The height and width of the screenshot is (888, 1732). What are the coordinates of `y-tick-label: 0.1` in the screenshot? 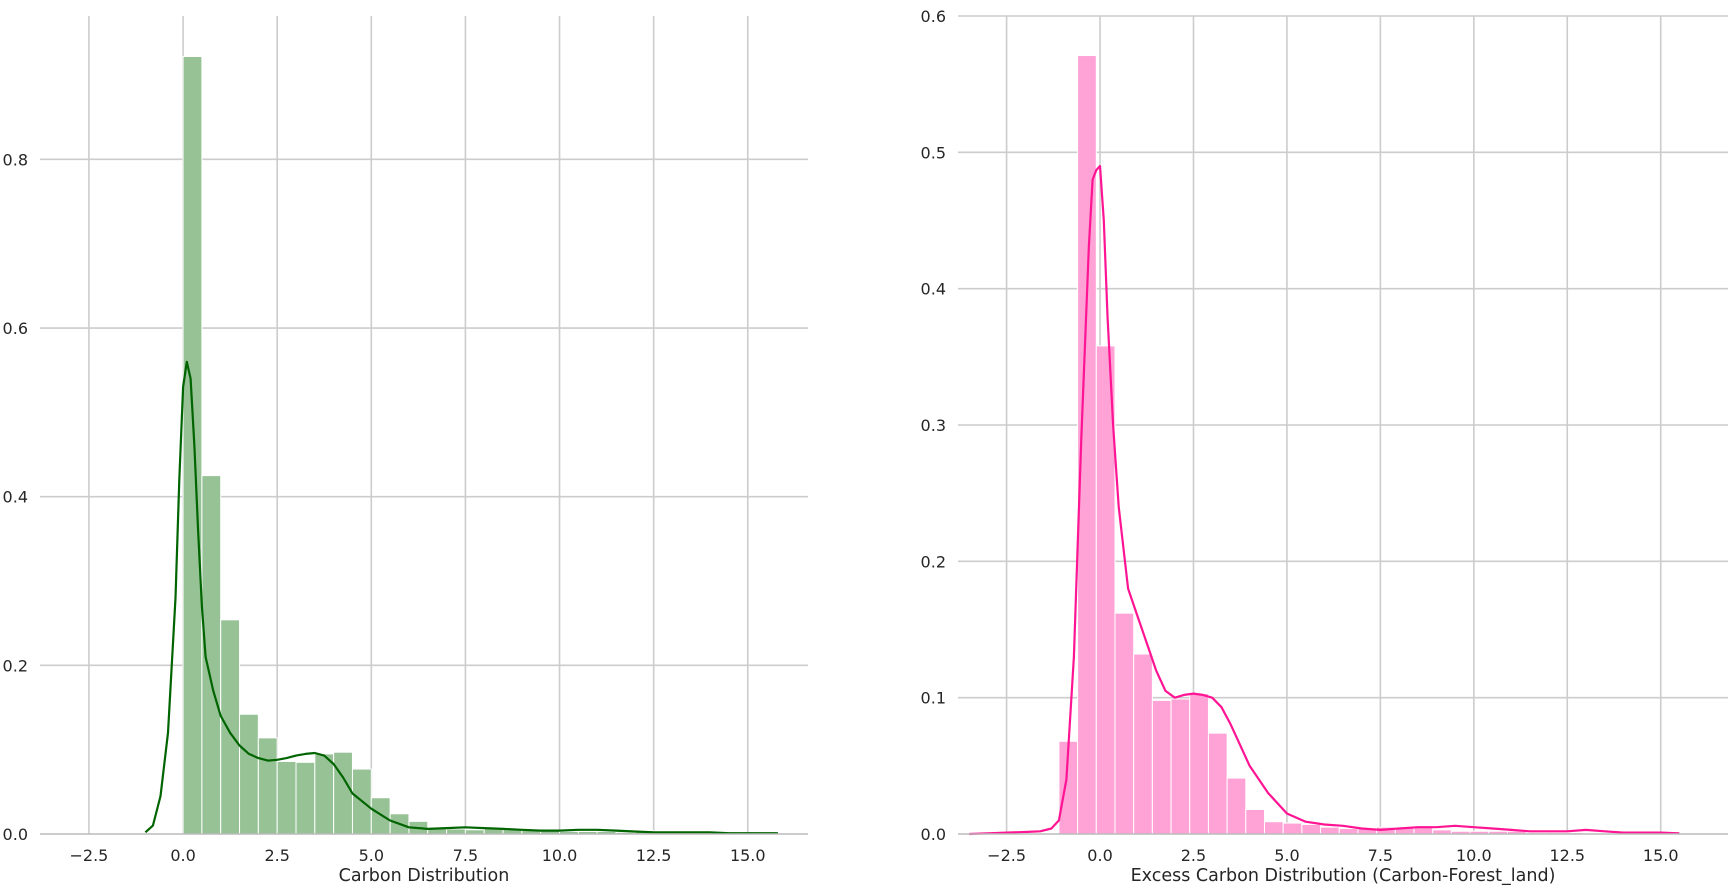 It's located at (933, 698).